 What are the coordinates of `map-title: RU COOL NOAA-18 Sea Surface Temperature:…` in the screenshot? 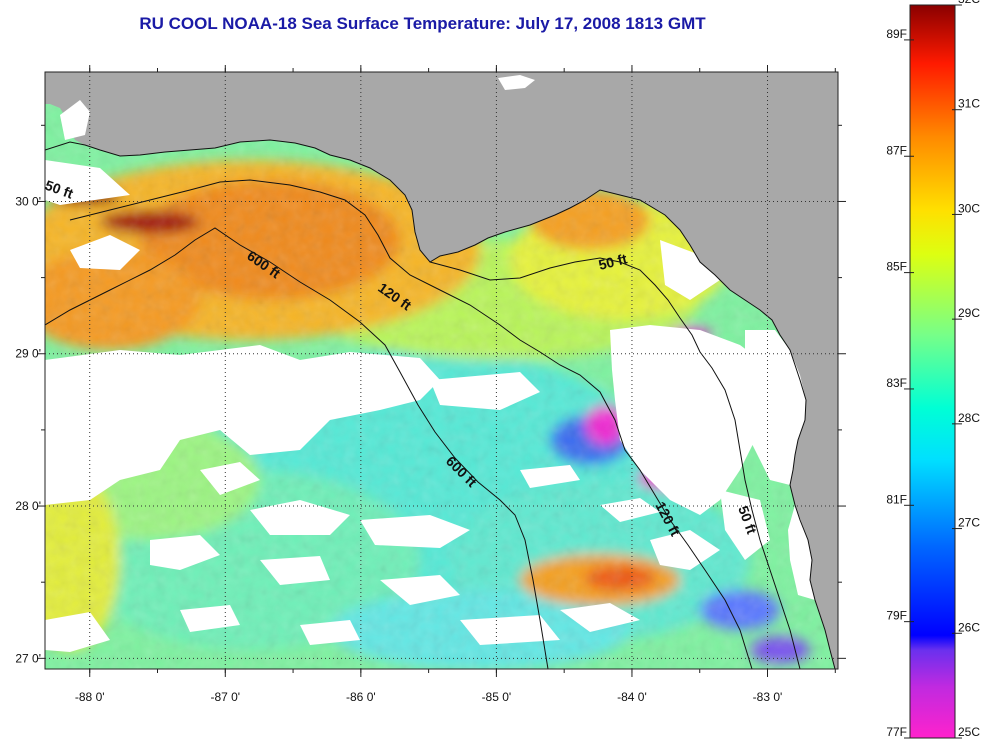 It's located at (422, 23).